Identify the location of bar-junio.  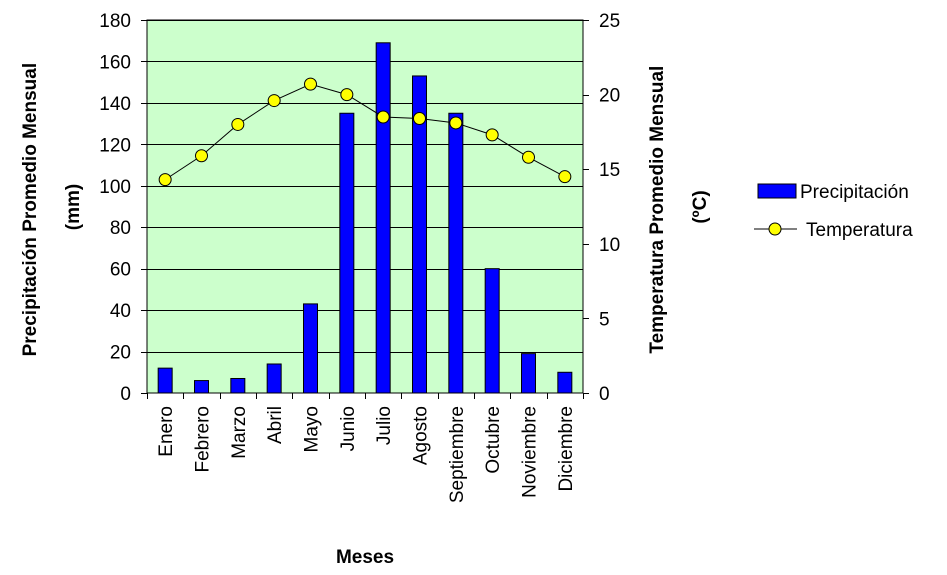
(347, 253).